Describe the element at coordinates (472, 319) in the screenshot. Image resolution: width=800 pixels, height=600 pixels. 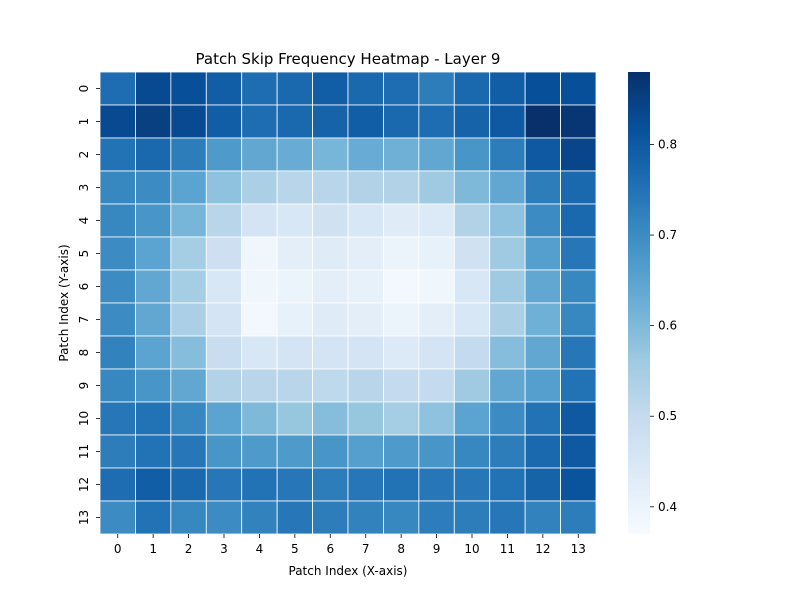
I see `heatmap-cell-r7-c10` at that location.